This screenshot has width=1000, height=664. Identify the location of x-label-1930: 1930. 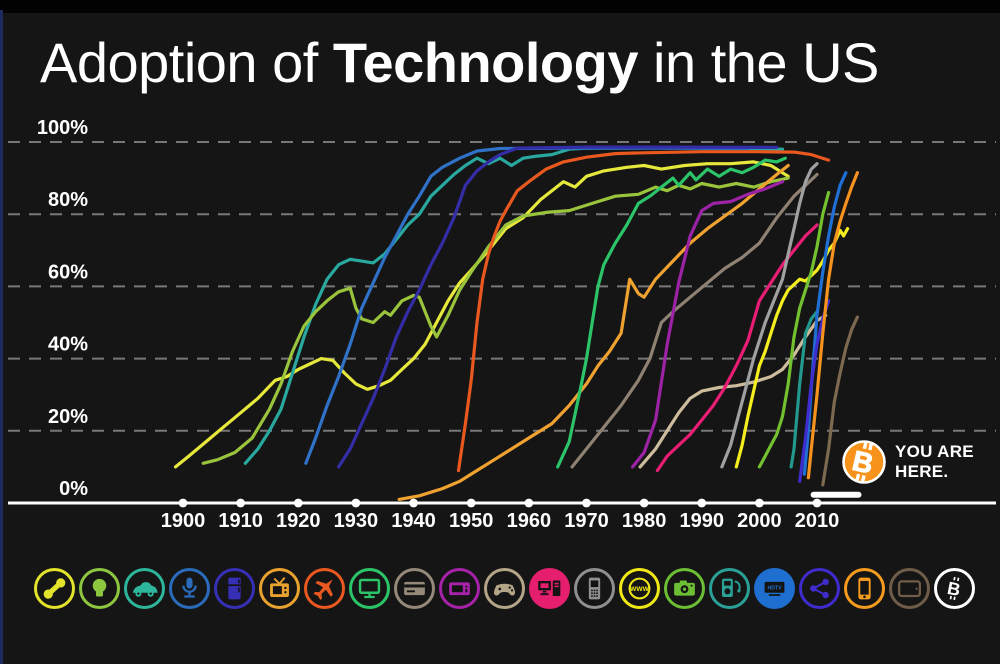
(356, 521).